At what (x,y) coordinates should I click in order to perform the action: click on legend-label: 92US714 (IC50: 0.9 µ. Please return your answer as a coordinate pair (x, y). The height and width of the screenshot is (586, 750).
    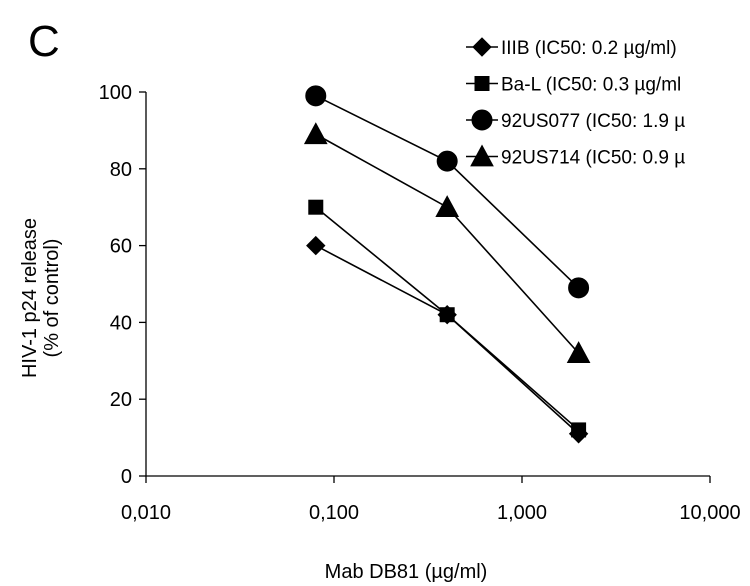
    Looking at the image, I should click on (593, 158).